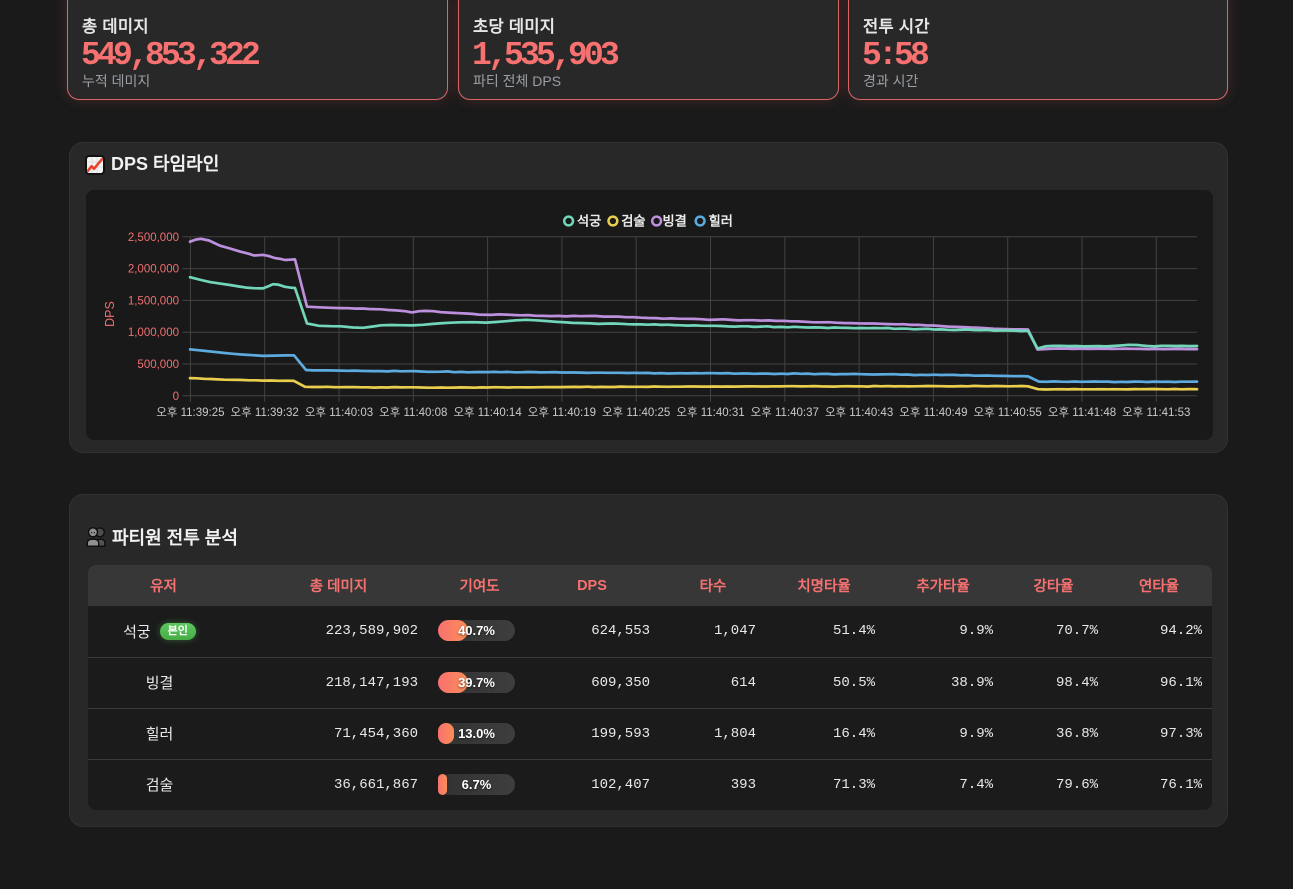 The width and height of the screenshot is (1293, 889). What do you see at coordinates (1008, 412) in the screenshot?
I see `svg-text: 오후 11:40:55` at bounding box center [1008, 412].